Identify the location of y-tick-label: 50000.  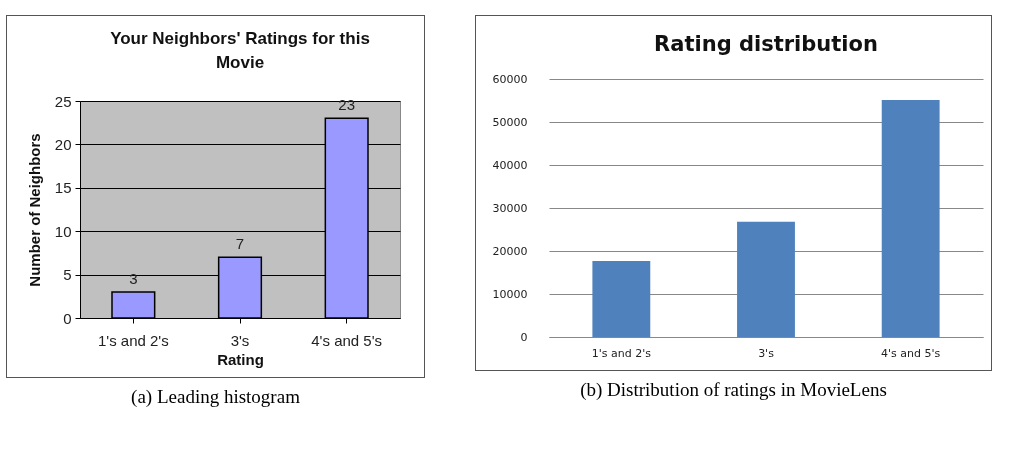
(510, 122).